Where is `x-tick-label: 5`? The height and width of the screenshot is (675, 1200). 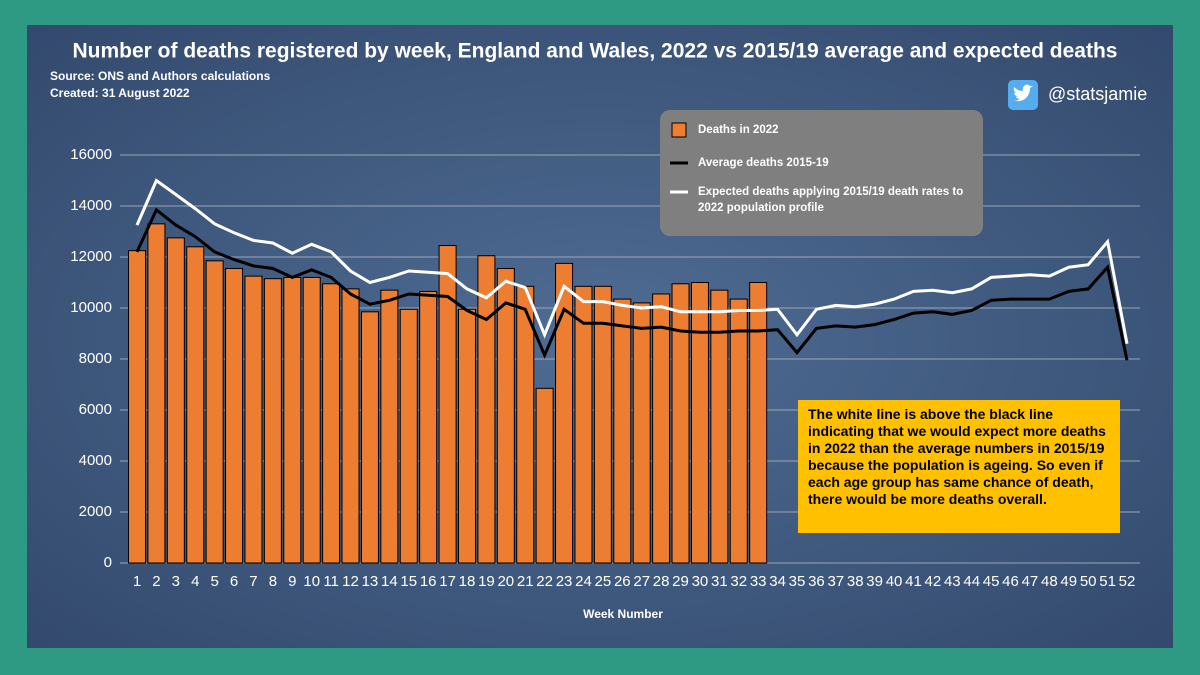 x-tick-label: 5 is located at coordinates (214, 581).